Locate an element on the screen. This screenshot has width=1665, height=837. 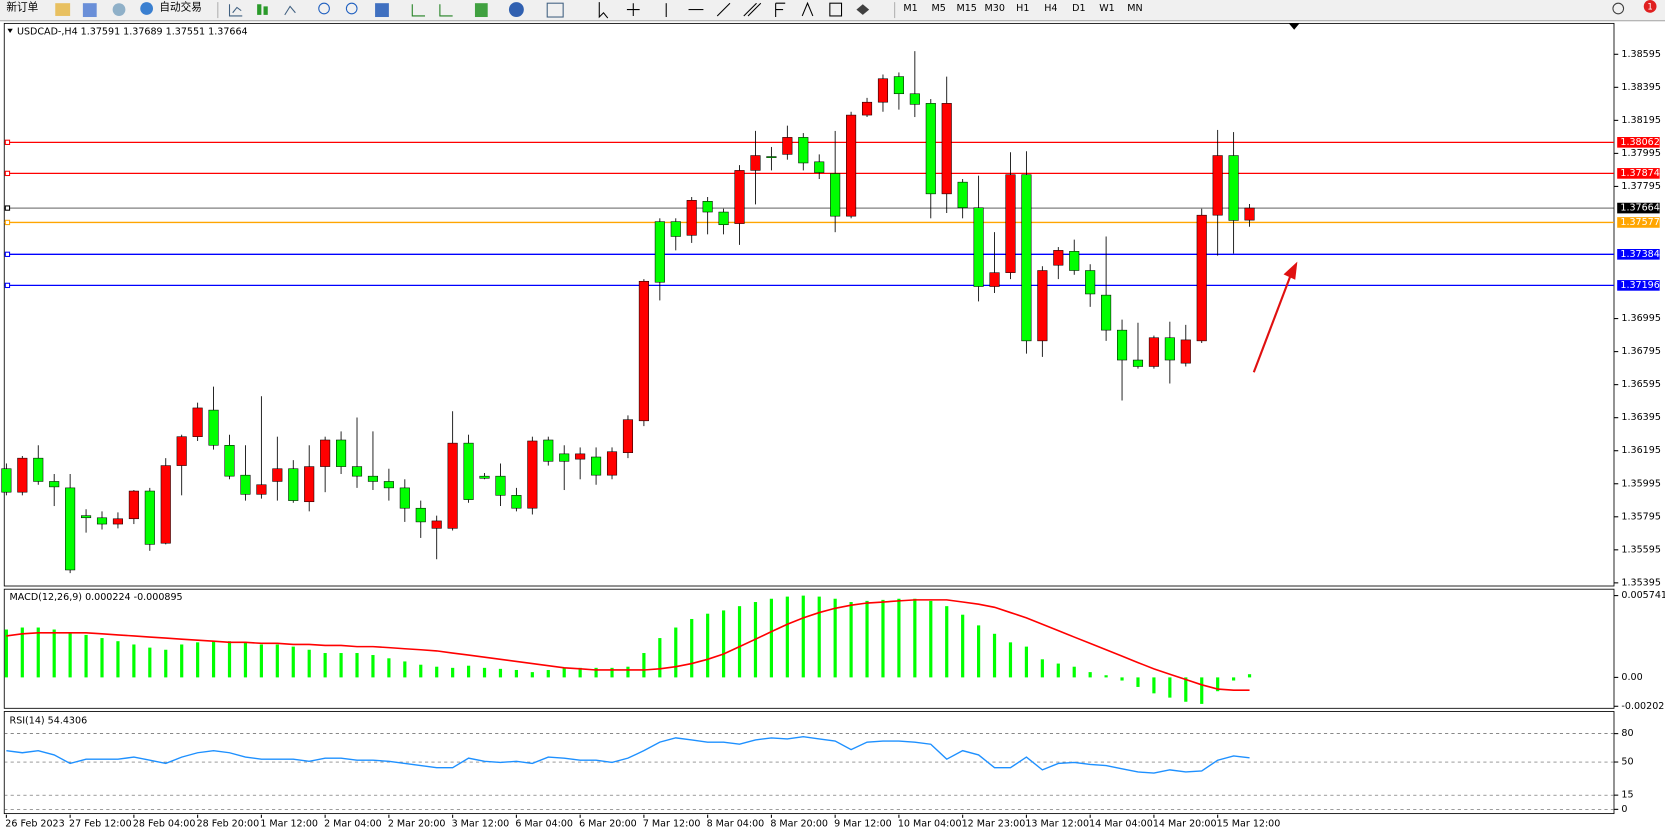
x-tick-label: 8 Mar 20:00 is located at coordinates (799, 824).